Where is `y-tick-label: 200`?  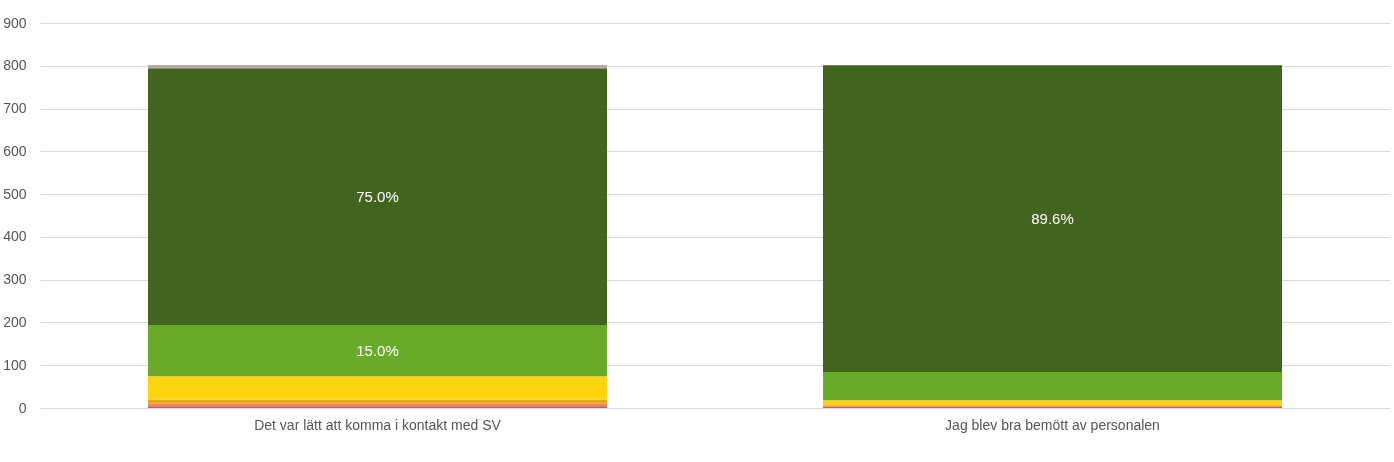 y-tick-label: 200 is located at coordinates (15, 321).